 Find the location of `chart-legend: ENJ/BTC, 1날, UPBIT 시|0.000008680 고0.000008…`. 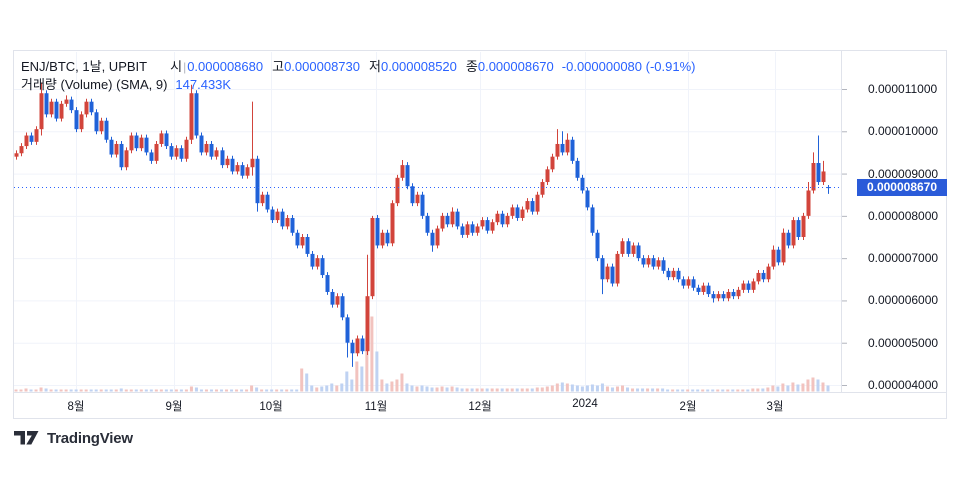

chart-legend: ENJ/BTC, 1날, UPBIT 시|0.000008680 고0.000008… is located at coordinates (358, 76).